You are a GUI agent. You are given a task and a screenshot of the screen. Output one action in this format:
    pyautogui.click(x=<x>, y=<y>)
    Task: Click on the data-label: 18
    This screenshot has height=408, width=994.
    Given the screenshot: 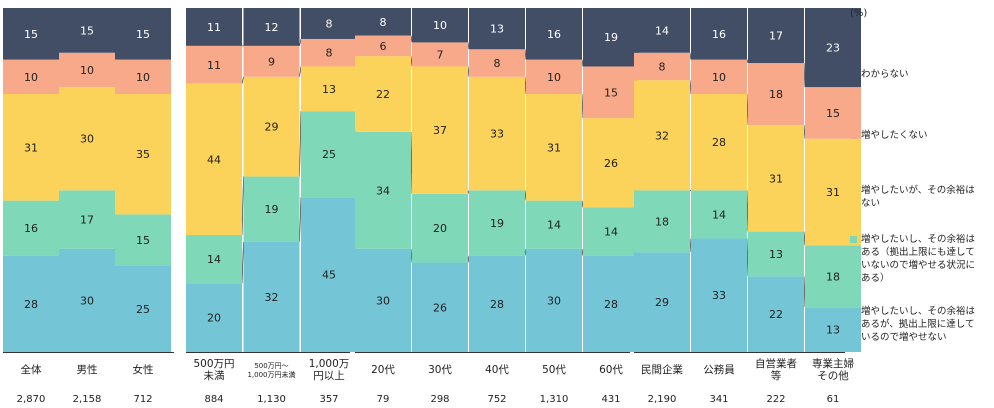 What is the action you would take?
    pyautogui.click(x=662, y=221)
    